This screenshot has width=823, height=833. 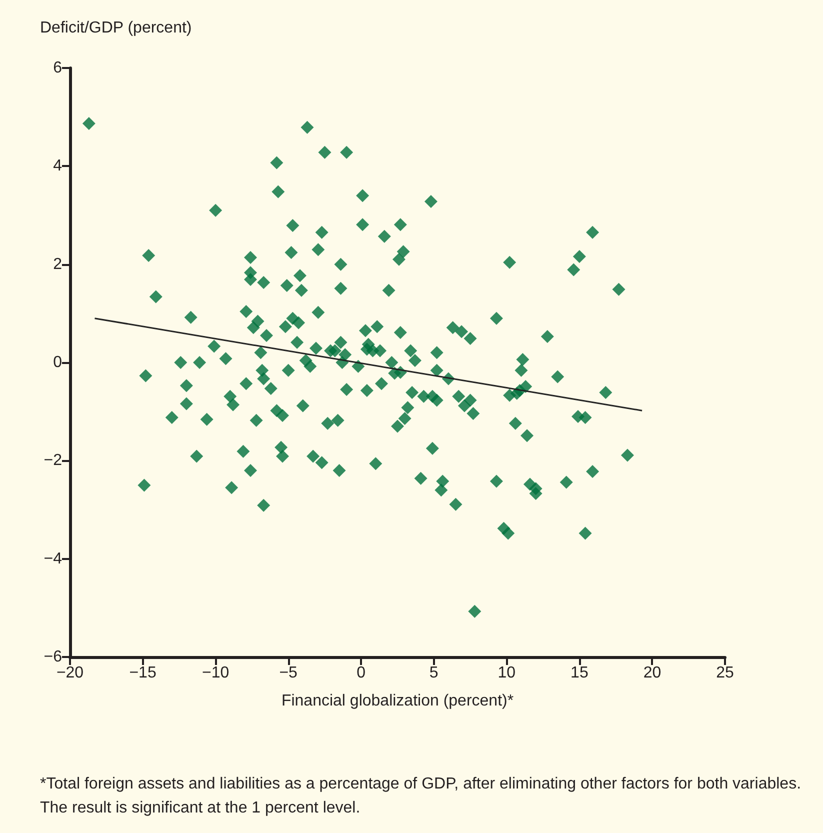 What do you see at coordinates (57, 166) in the screenshot?
I see `y-tick-label: 4` at bounding box center [57, 166].